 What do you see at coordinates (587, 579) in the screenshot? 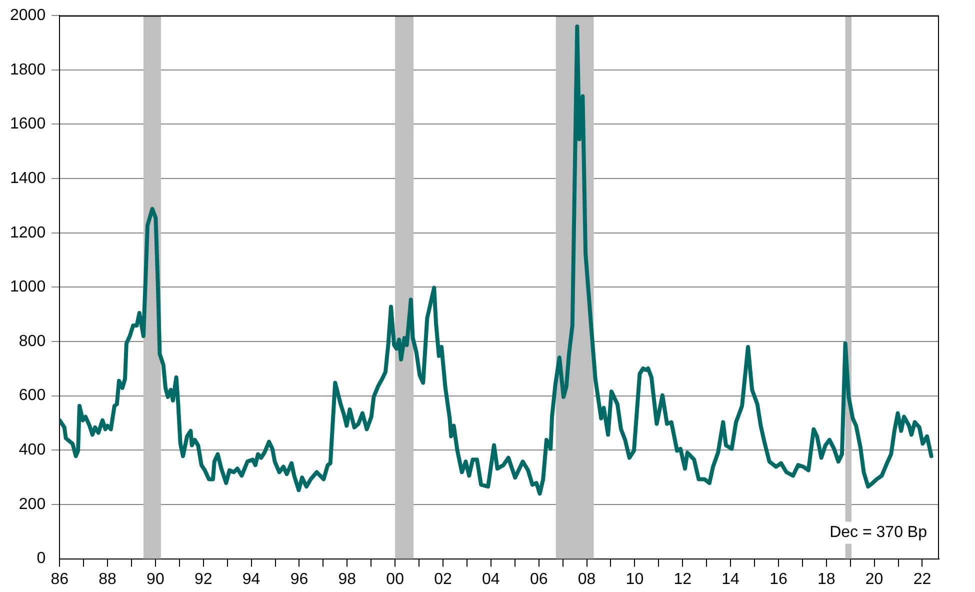
I see `x-tick-label: 08` at bounding box center [587, 579].